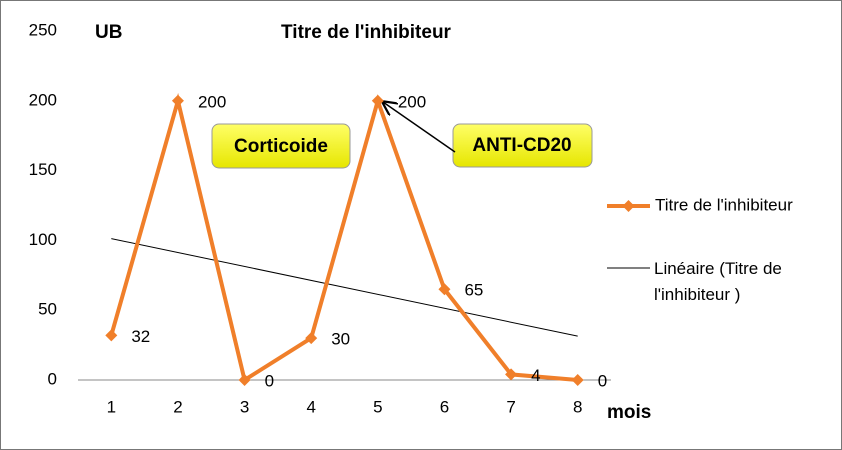 The height and width of the screenshot is (450, 842). Describe the element at coordinates (535, 375) in the screenshot. I see `data-label: 4` at that location.